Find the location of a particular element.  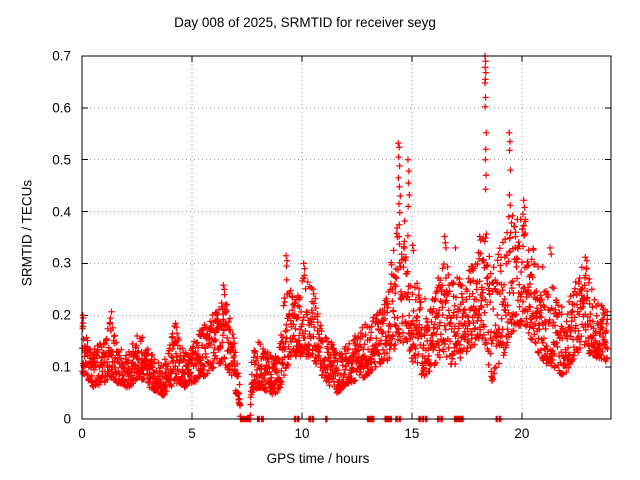

y-tick-label: 0.3 is located at coordinates (61, 263).